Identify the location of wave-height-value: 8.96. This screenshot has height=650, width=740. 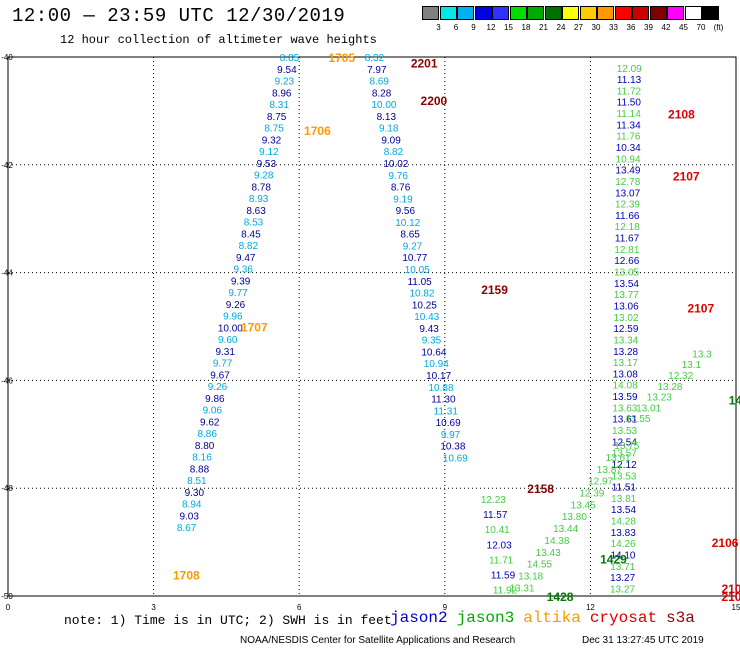
(282, 93).